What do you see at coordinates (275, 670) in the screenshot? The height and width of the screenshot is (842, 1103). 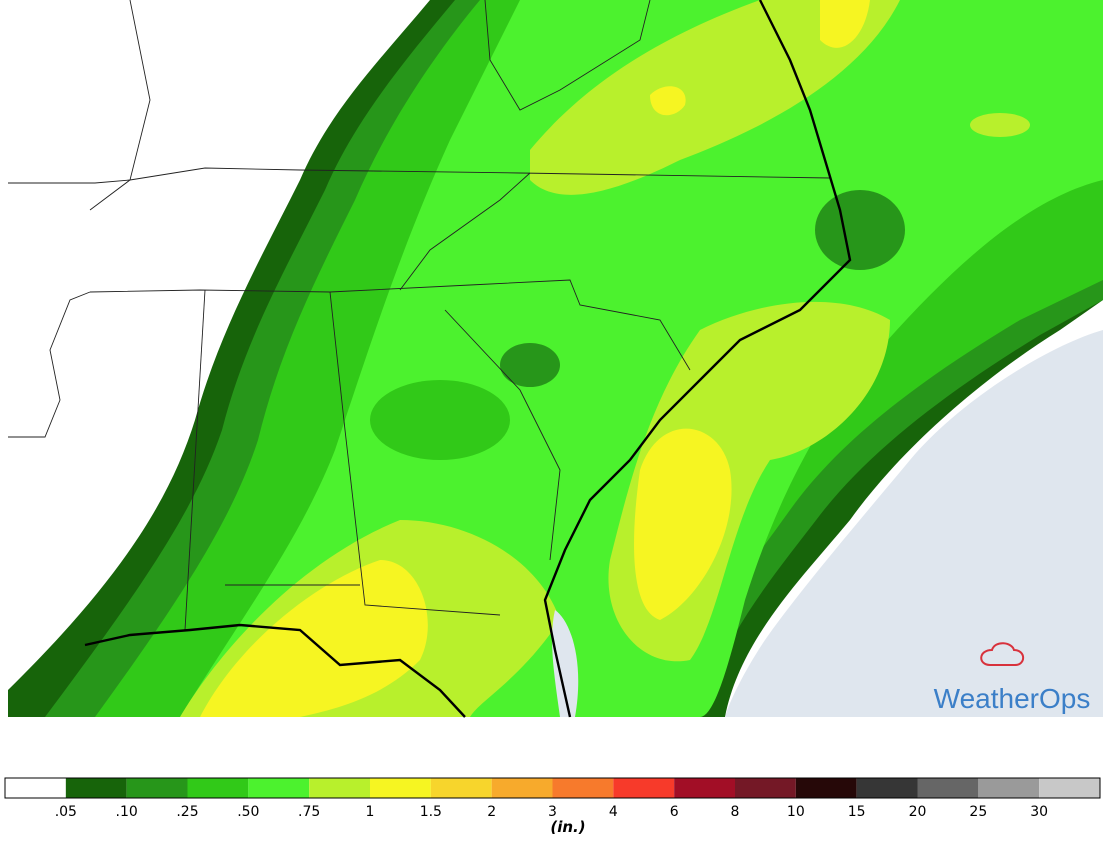 I see `coastline` at bounding box center [275, 670].